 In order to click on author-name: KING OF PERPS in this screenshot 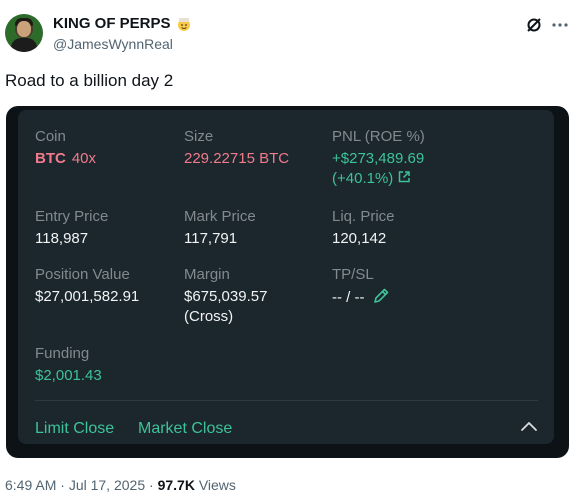, I will do `click(122, 23)`.